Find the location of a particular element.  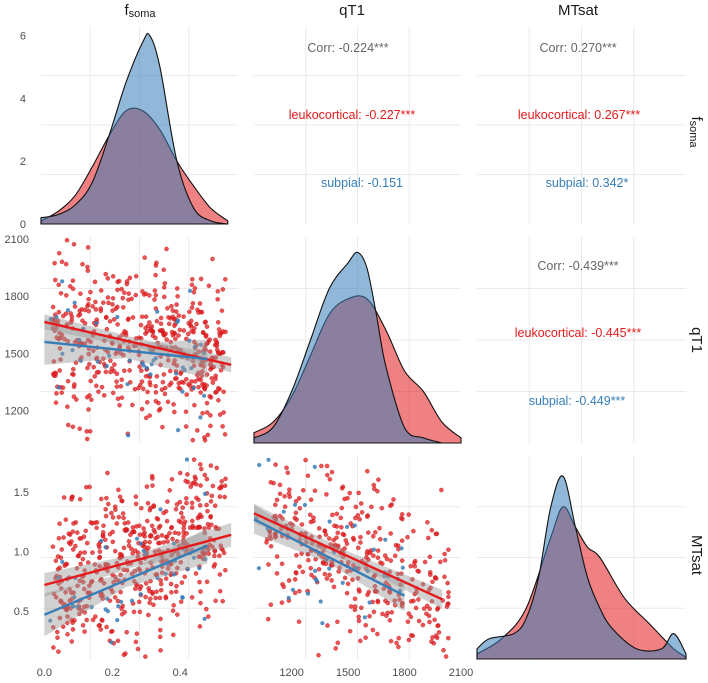

density-MTsat is located at coordinates (581, 567).